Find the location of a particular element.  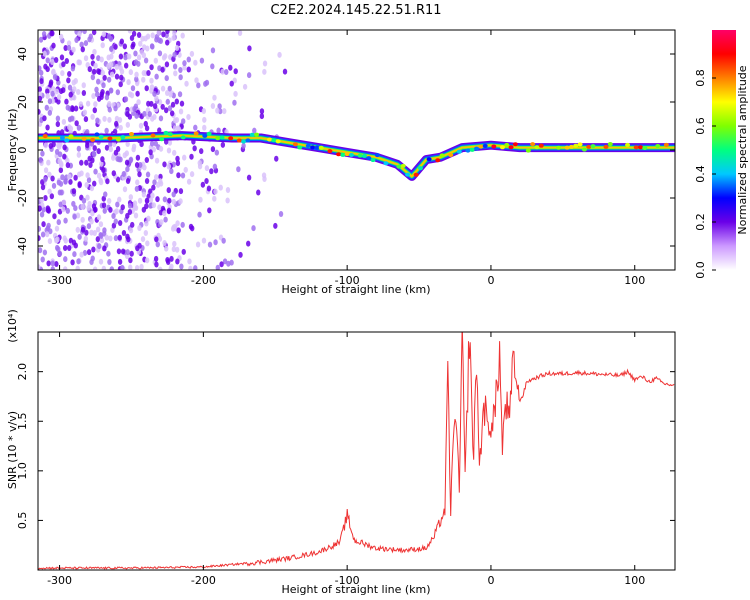

spectrogram-x-label: Height of straight line (km) is located at coordinates (355, 289).